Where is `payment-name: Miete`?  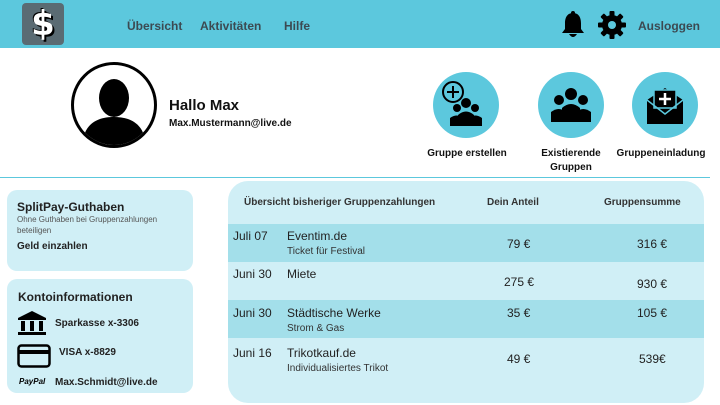 payment-name: Miete is located at coordinates (302, 274).